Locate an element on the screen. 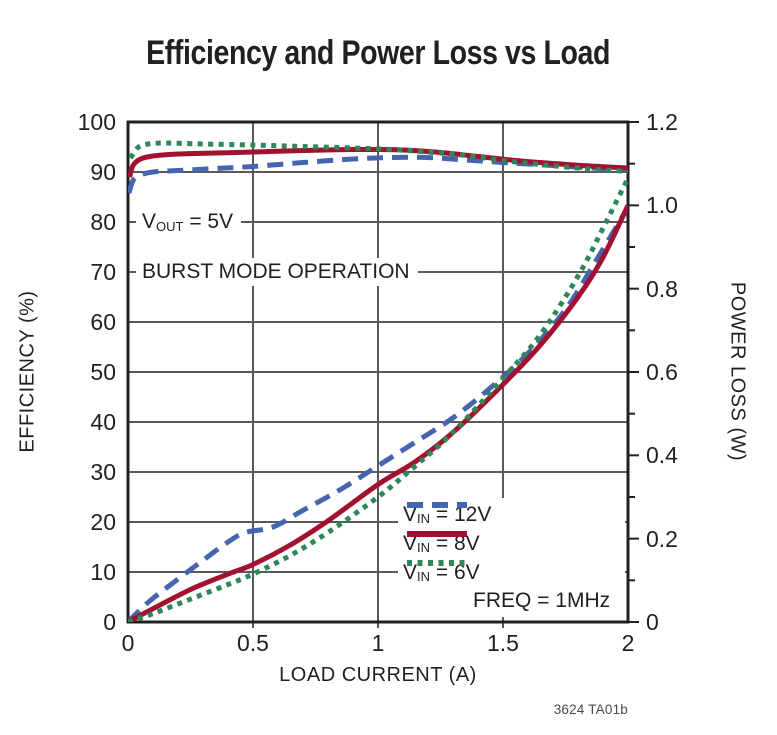 The width and height of the screenshot is (777, 735). x-axis-title: LOAD CURRENT (A) is located at coordinates (378, 675).